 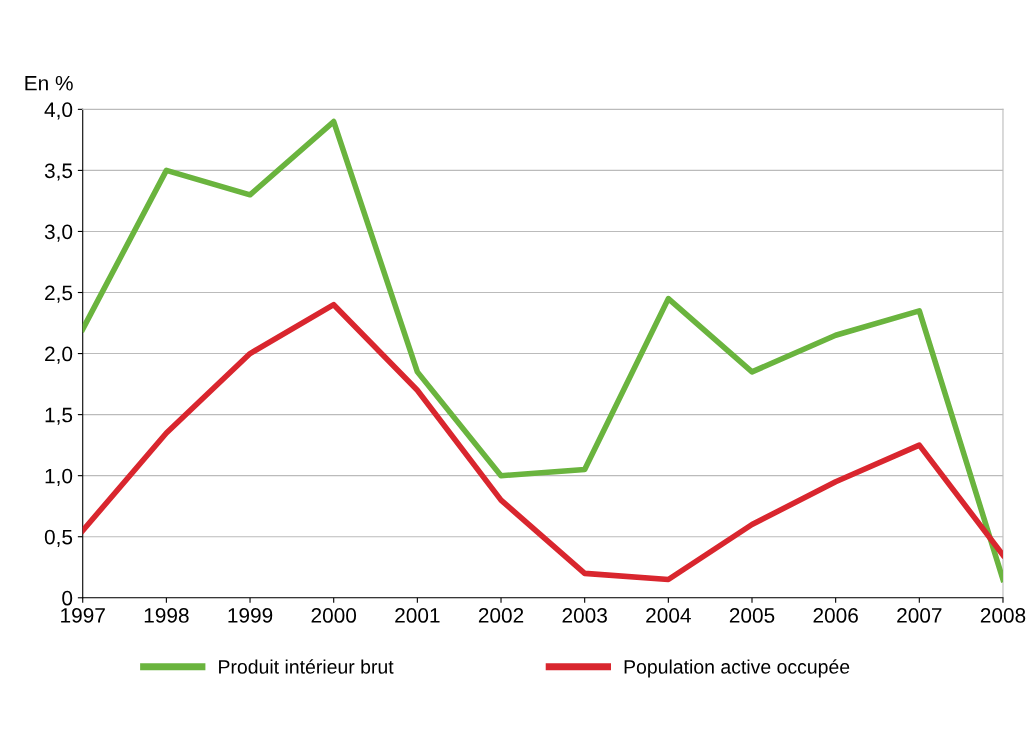 What do you see at coordinates (417, 615) in the screenshot?
I see `x-tick-label: 2001` at bounding box center [417, 615].